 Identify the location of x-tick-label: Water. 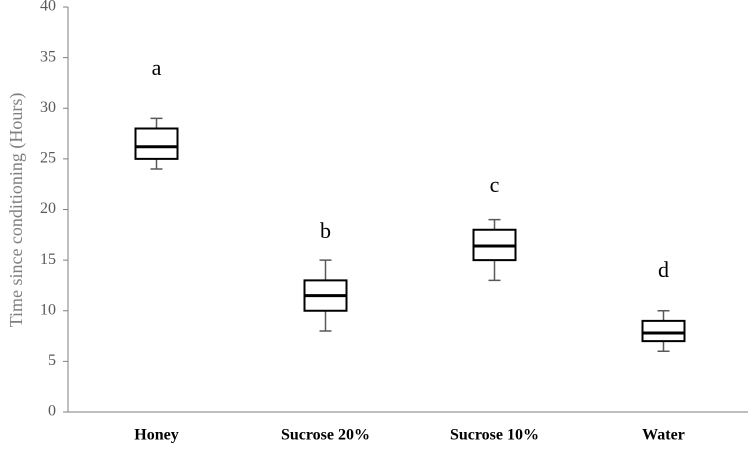
(663, 435).